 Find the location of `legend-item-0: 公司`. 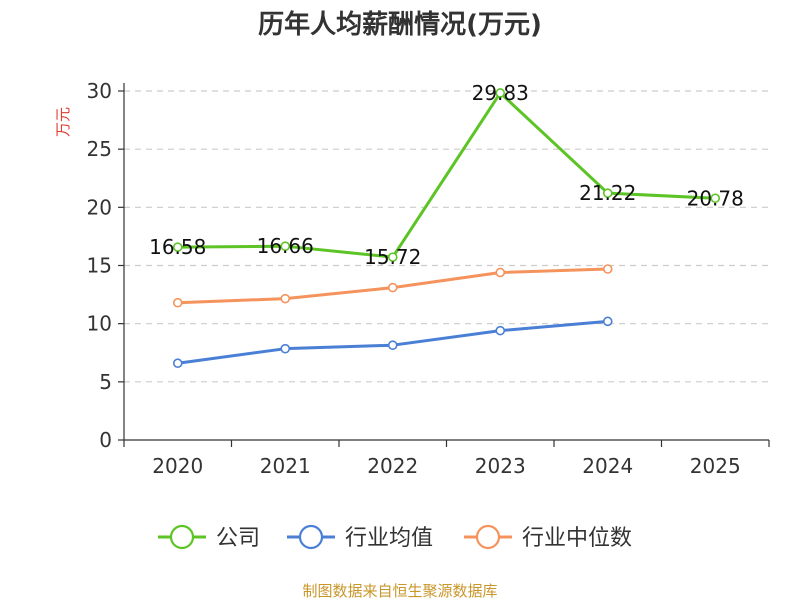

legend-item-0: 公司 is located at coordinates (209, 537).